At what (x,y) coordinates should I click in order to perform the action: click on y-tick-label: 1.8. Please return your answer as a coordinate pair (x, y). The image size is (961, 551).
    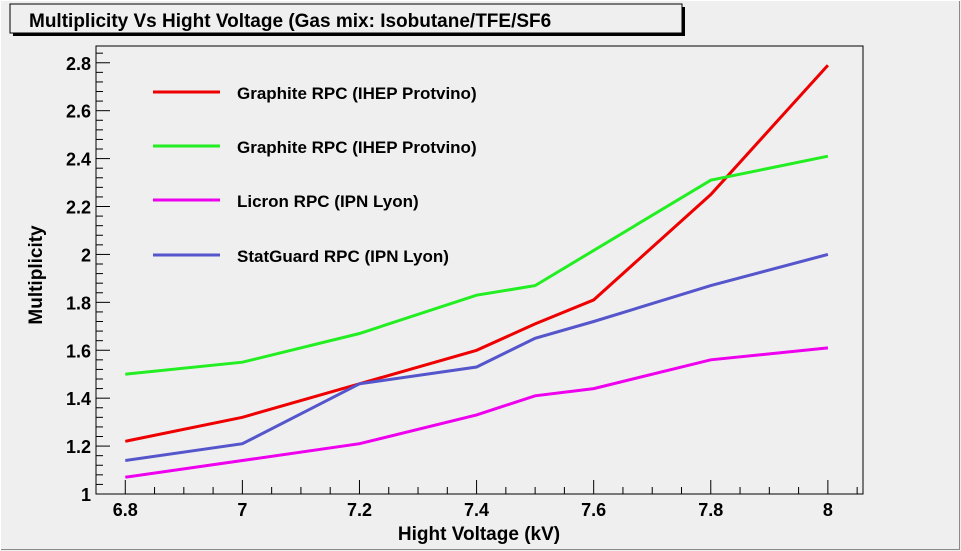
    Looking at the image, I should click on (78, 303).